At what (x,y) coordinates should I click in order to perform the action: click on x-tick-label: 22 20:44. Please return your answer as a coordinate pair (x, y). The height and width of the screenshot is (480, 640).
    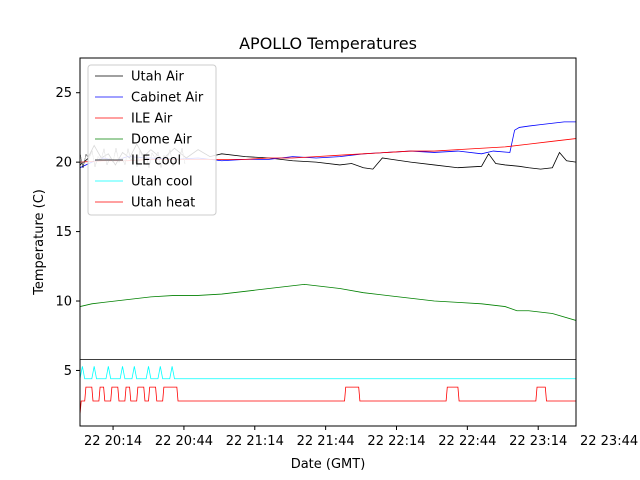
    Looking at the image, I should click on (184, 441).